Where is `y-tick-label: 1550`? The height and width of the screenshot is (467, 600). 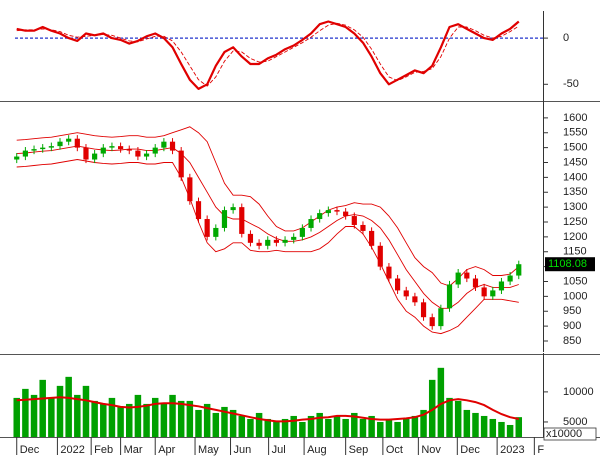
y-tick-label: 1550 is located at coordinates (575, 133).